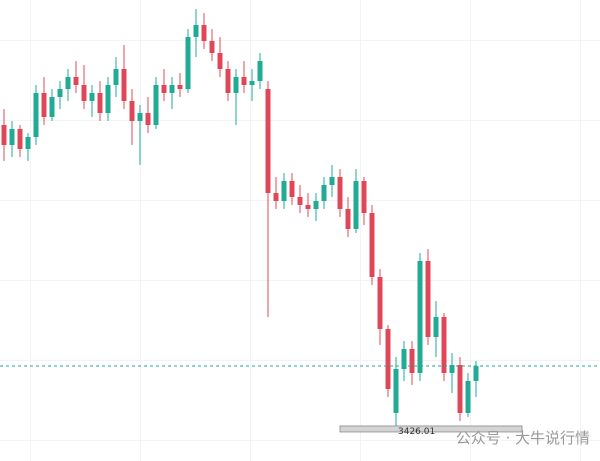  What do you see at coordinates (523, 438) in the screenshot?
I see `watermark: 公众号 · 大牛说行情` at bounding box center [523, 438].